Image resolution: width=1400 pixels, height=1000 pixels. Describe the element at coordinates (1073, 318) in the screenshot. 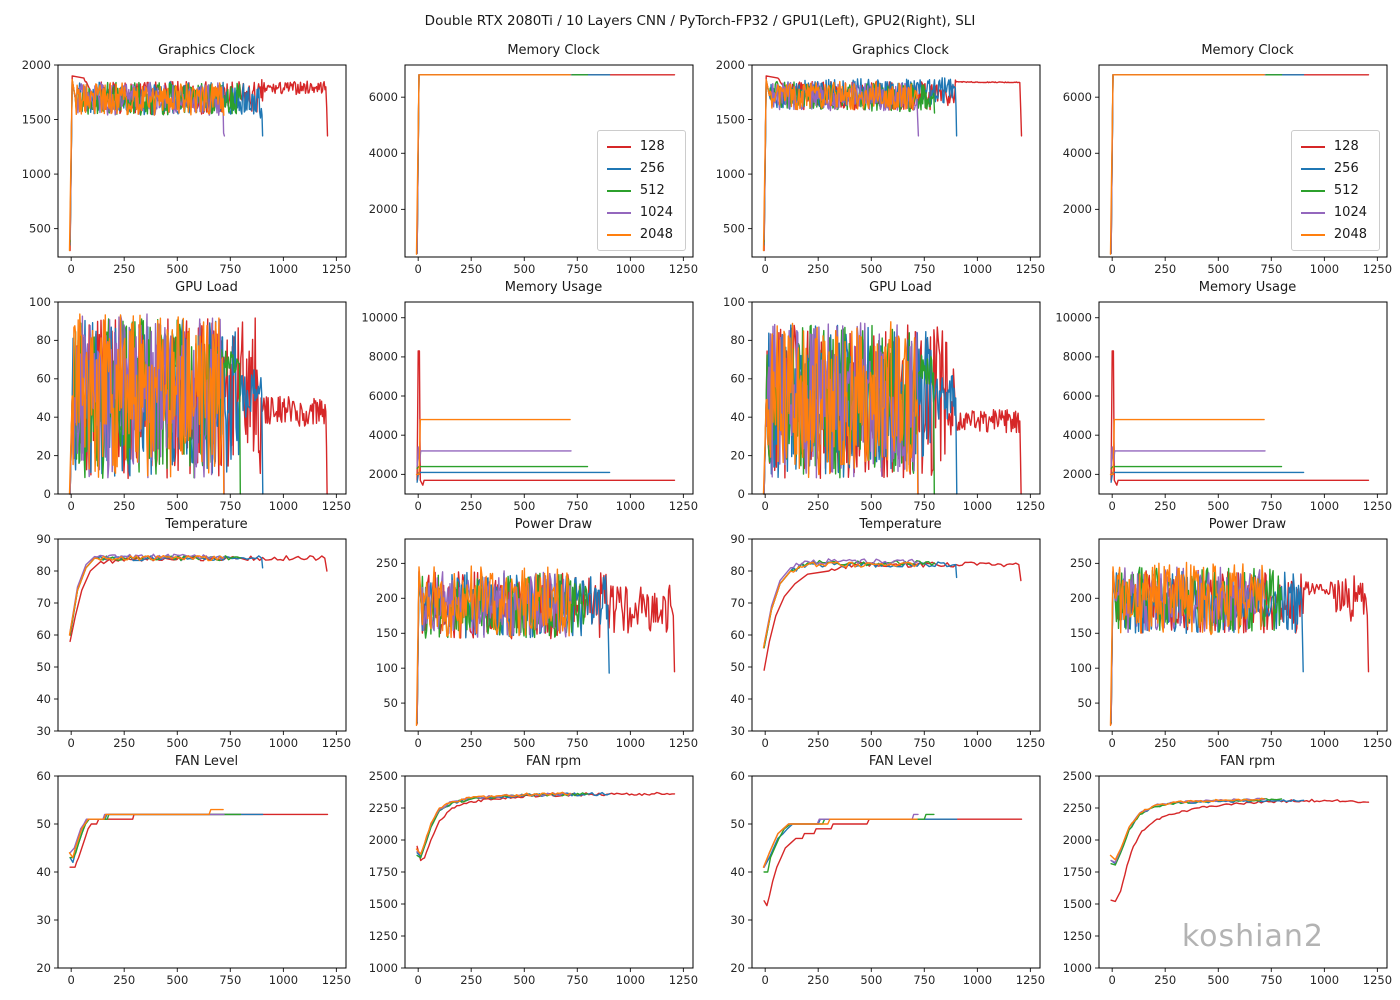

I see `svg-text: 10000` at that location.